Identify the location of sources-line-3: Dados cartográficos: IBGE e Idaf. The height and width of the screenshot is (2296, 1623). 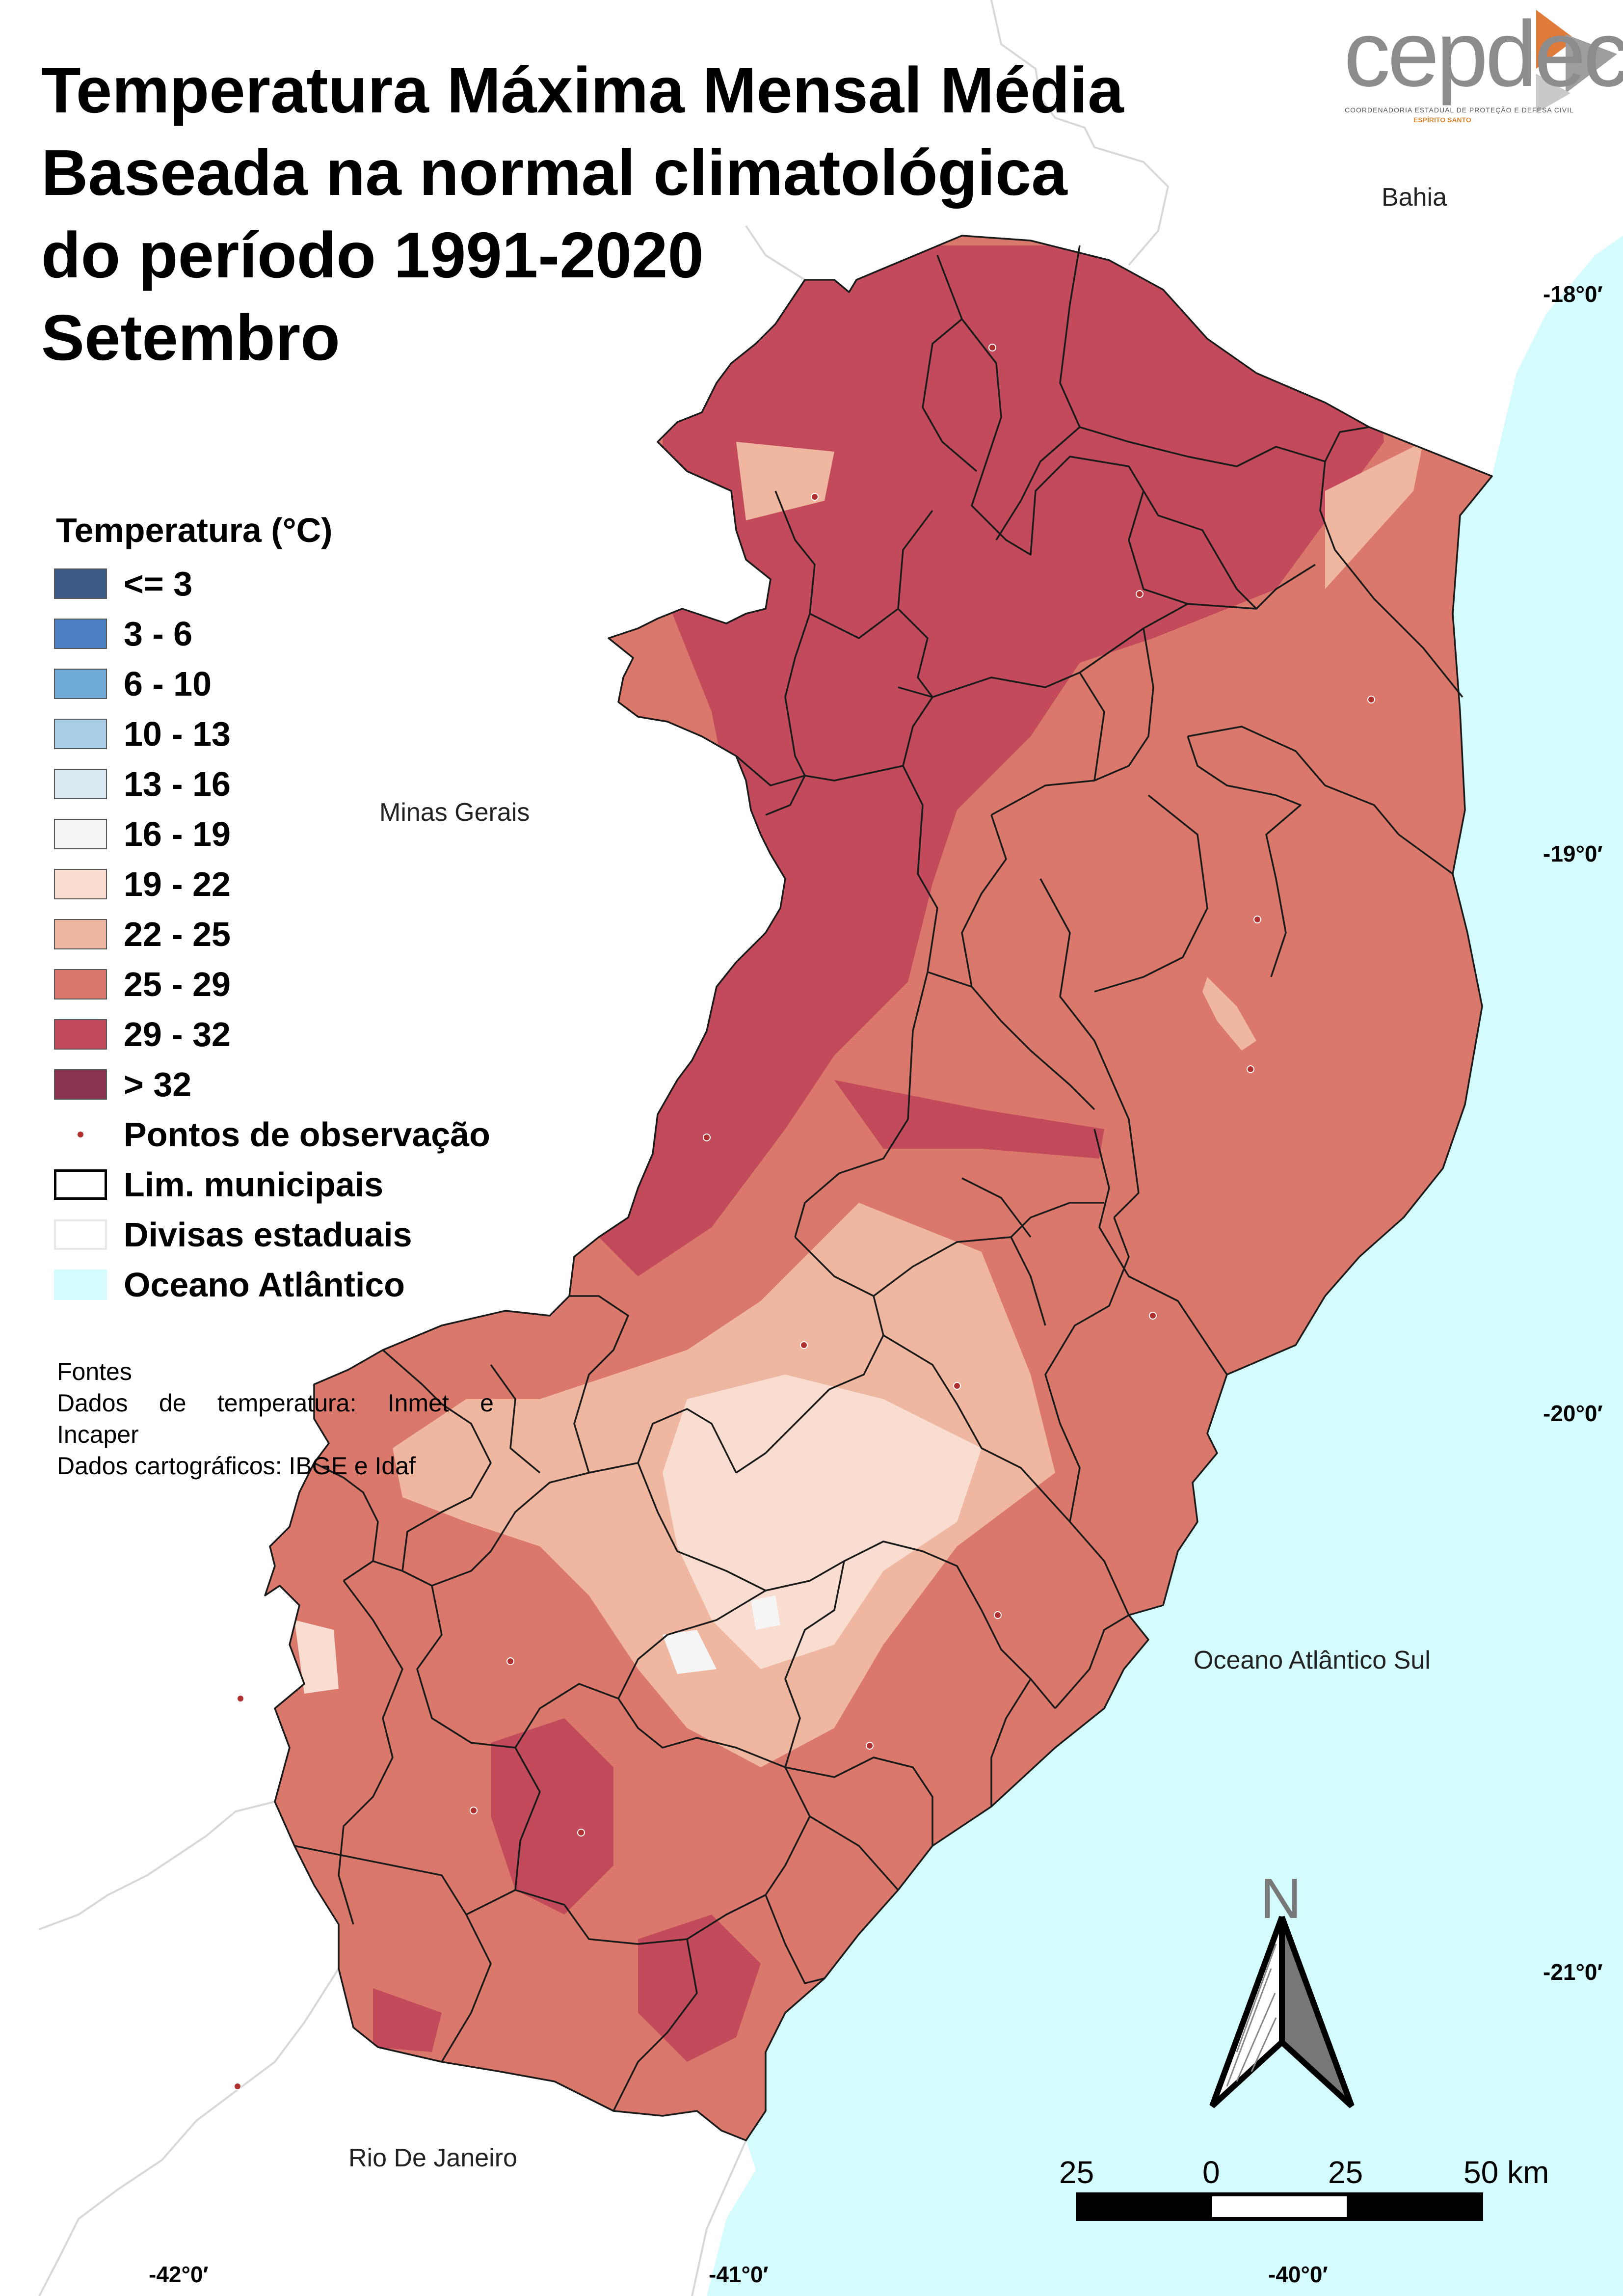
(236, 1466).